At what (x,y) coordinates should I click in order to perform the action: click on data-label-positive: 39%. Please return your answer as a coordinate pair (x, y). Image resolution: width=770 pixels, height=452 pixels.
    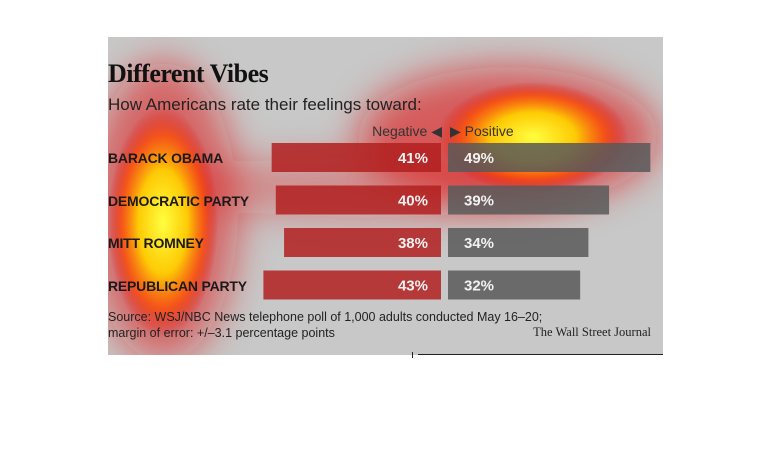
    Looking at the image, I should click on (479, 201).